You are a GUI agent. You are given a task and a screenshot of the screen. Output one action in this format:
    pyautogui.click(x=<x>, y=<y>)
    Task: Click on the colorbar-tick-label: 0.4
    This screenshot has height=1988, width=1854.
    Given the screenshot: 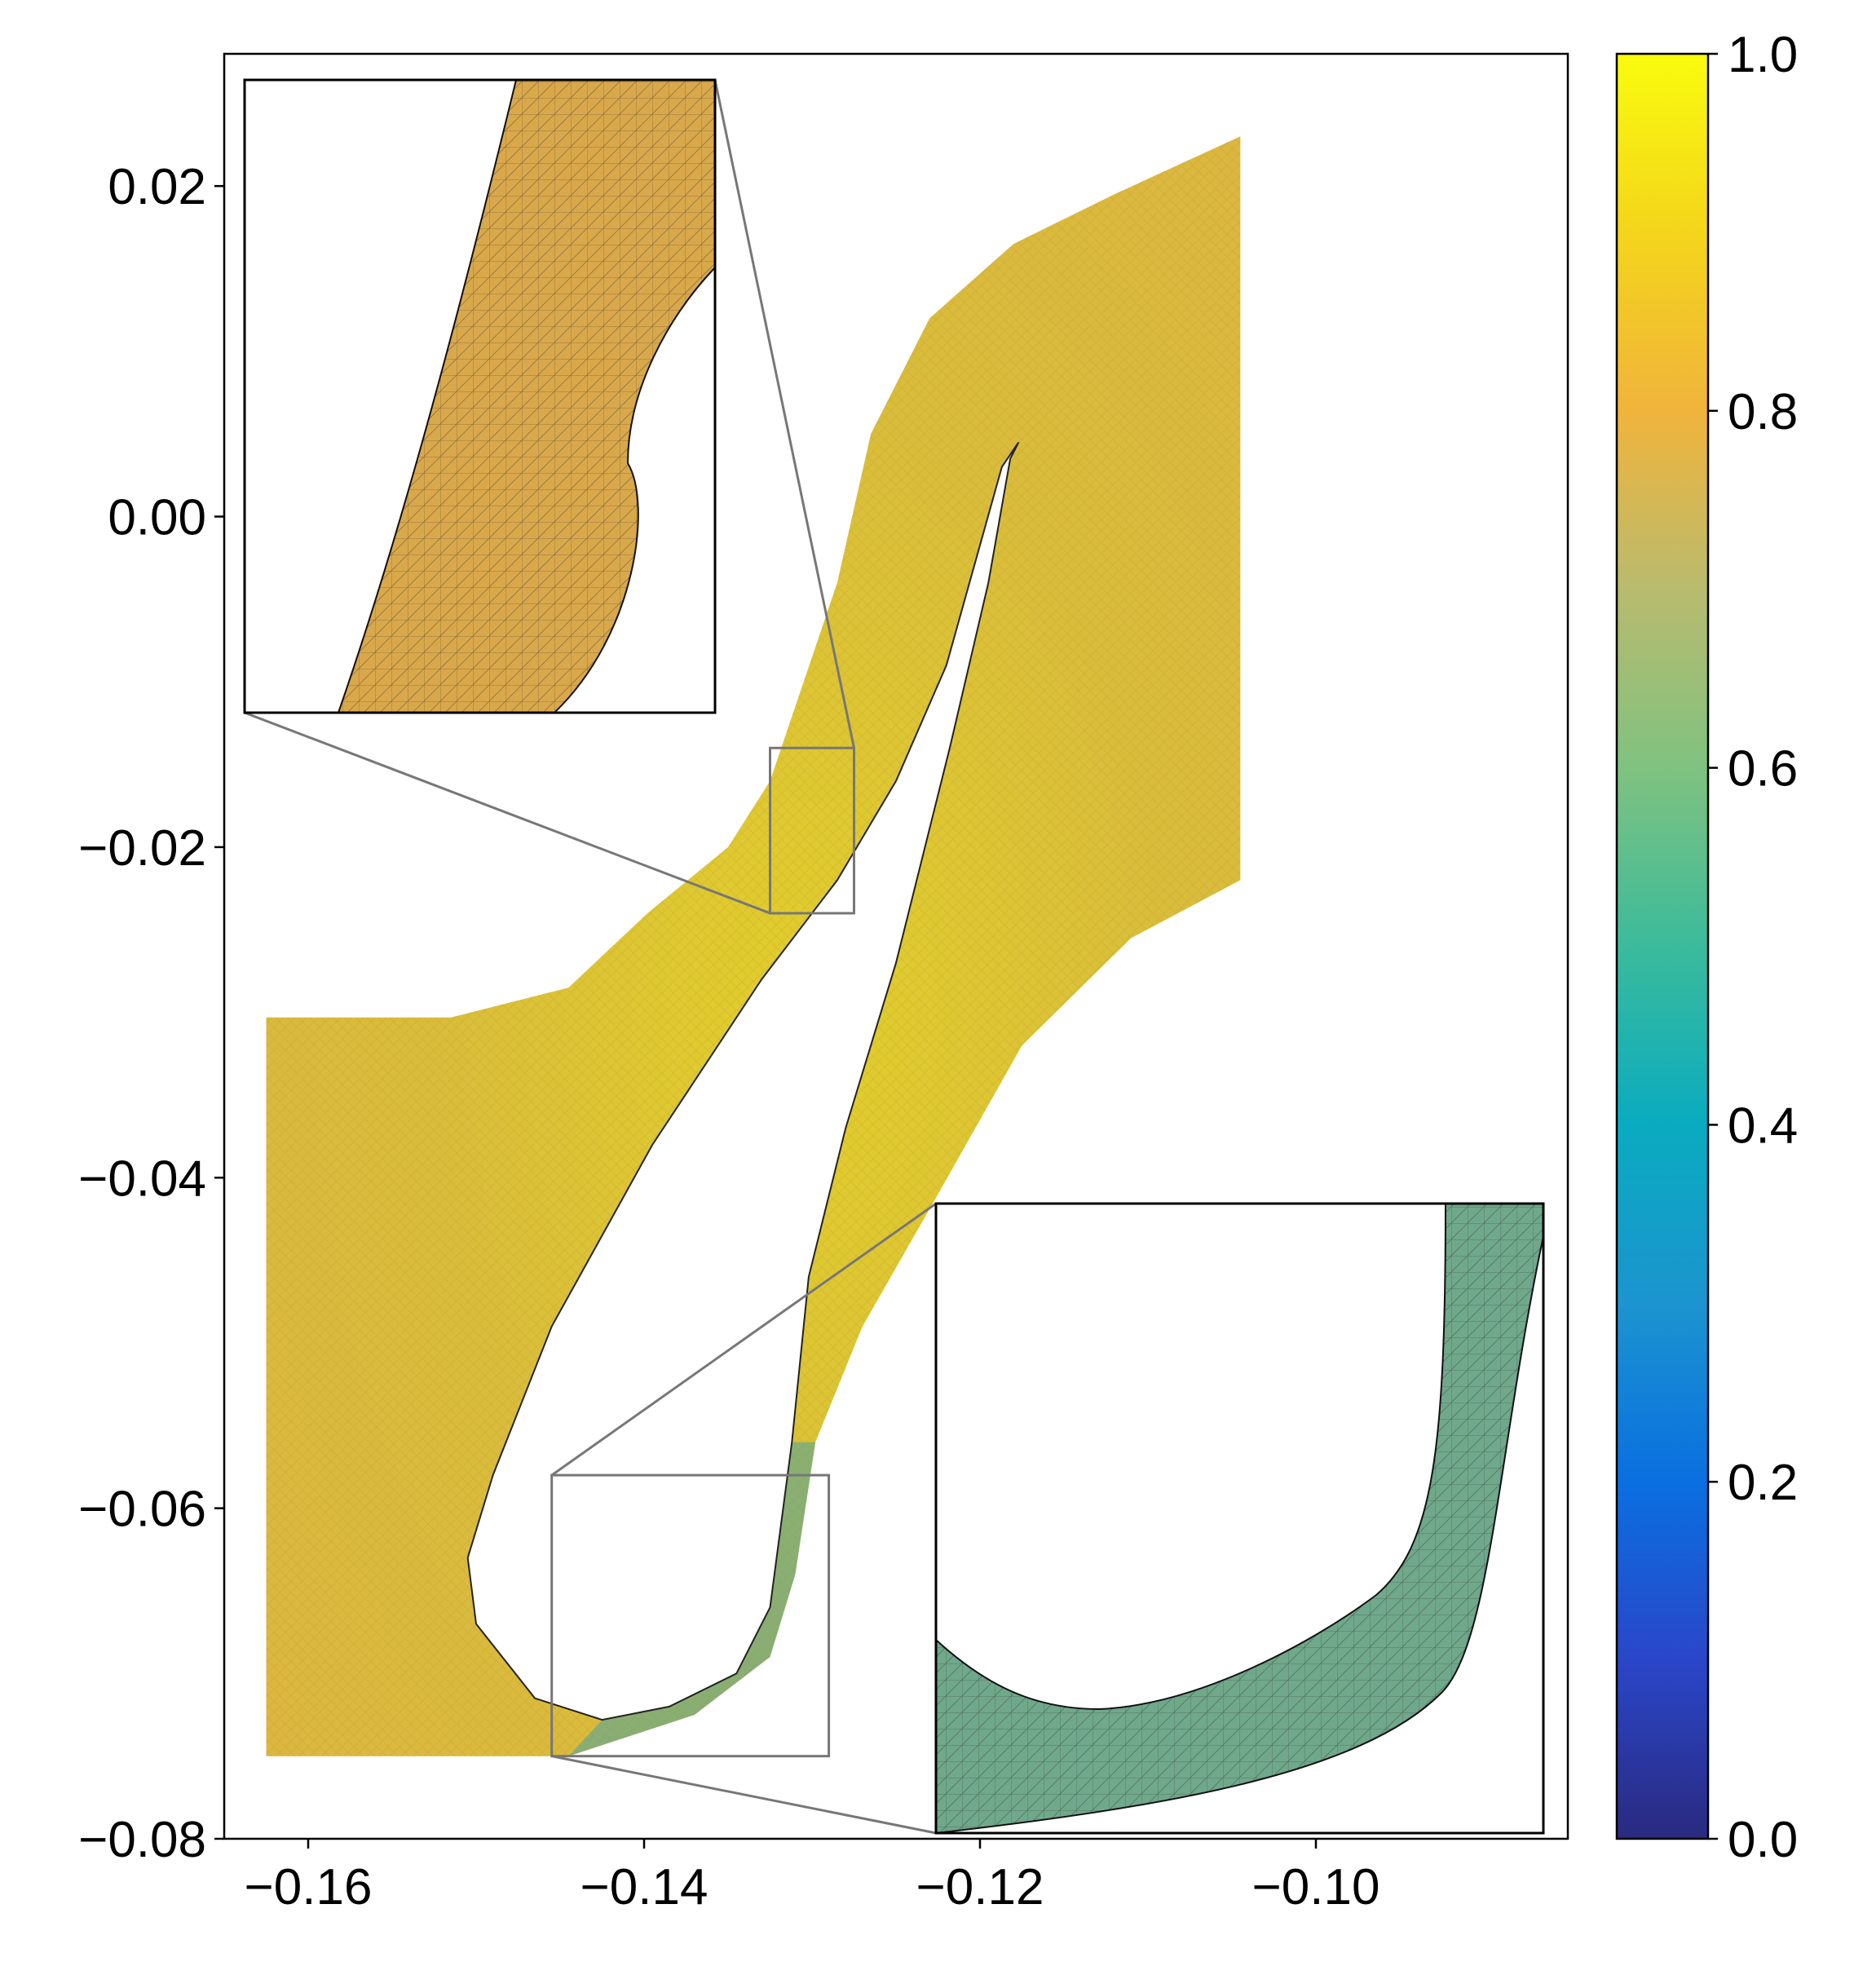 What is the action you would take?
    pyautogui.click(x=1763, y=1126)
    